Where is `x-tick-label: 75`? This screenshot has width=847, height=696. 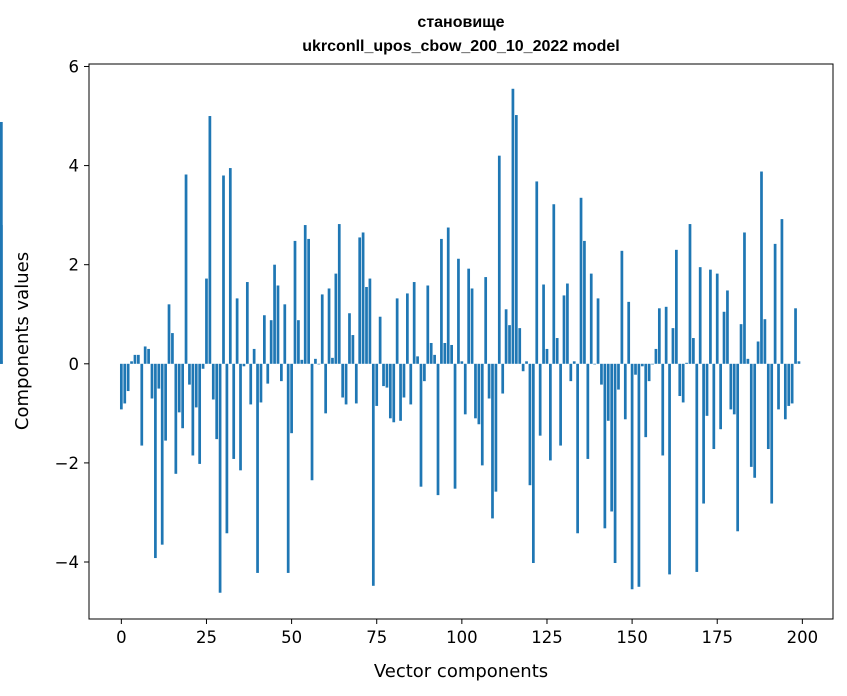
x-tick-label: 75 is located at coordinates (376, 637).